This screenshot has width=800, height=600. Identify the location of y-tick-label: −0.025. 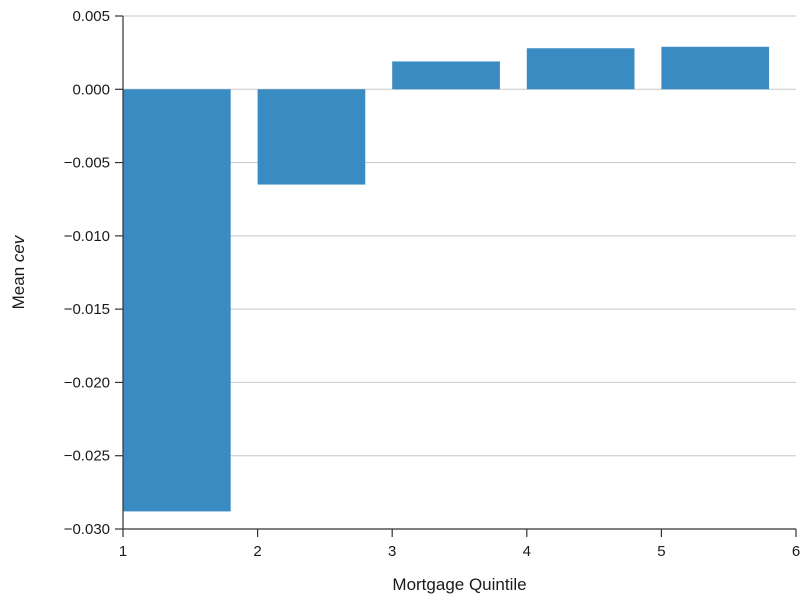
(87, 456).